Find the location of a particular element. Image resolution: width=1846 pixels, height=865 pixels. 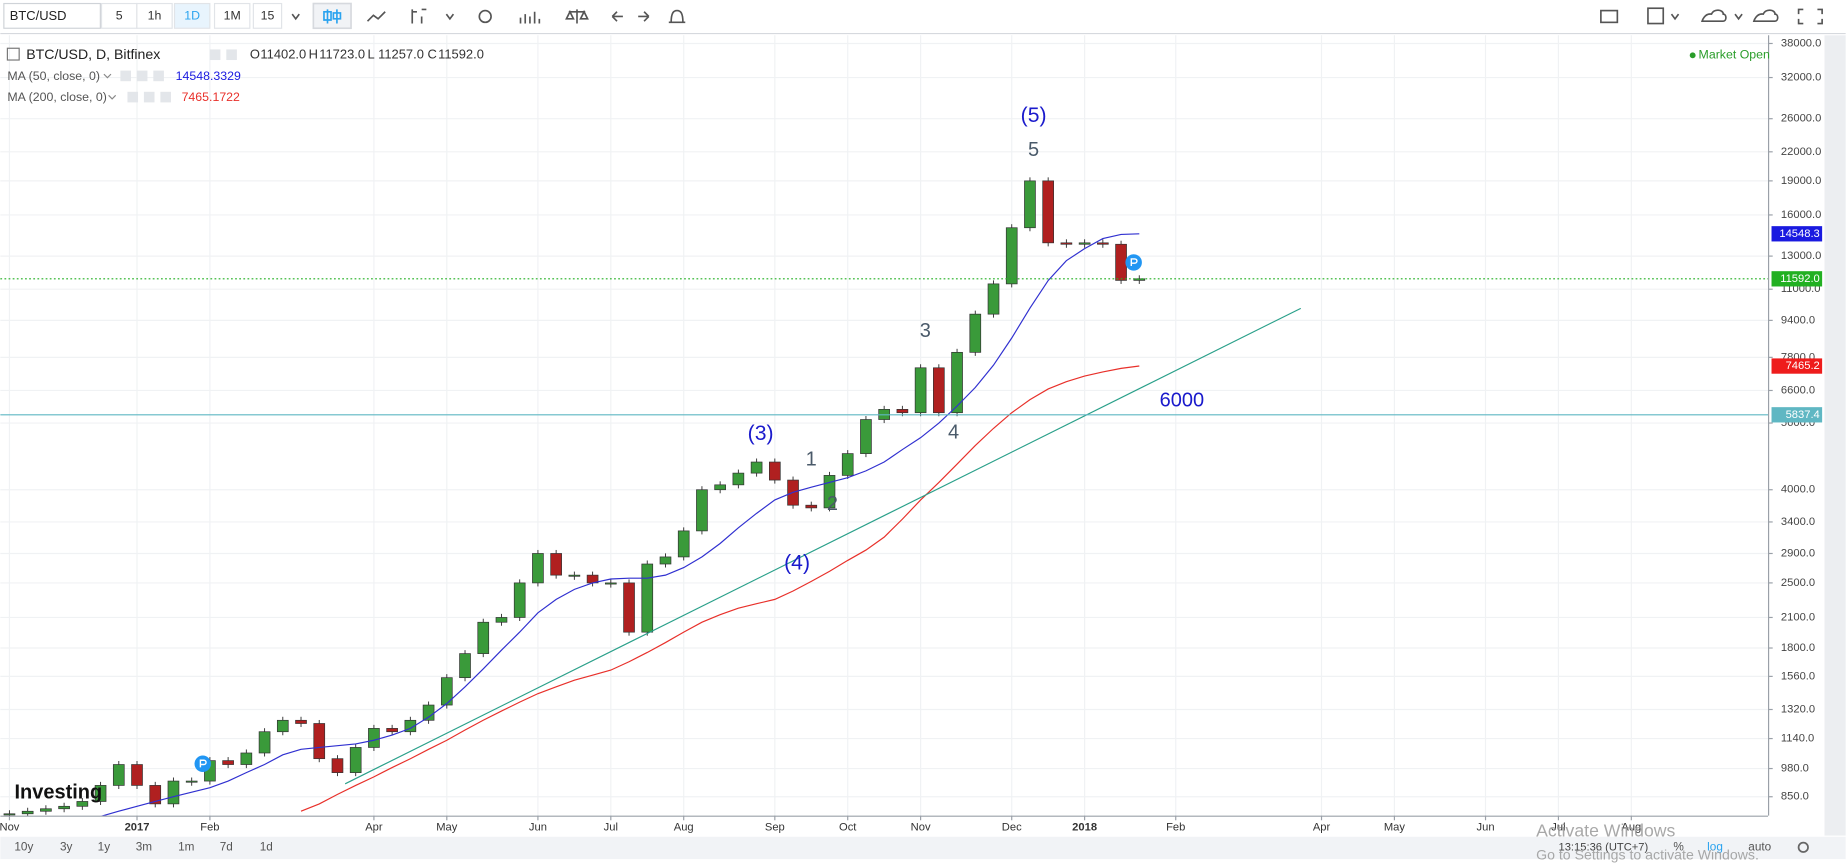

wave-label: 4 is located at coordinates (953, 432).